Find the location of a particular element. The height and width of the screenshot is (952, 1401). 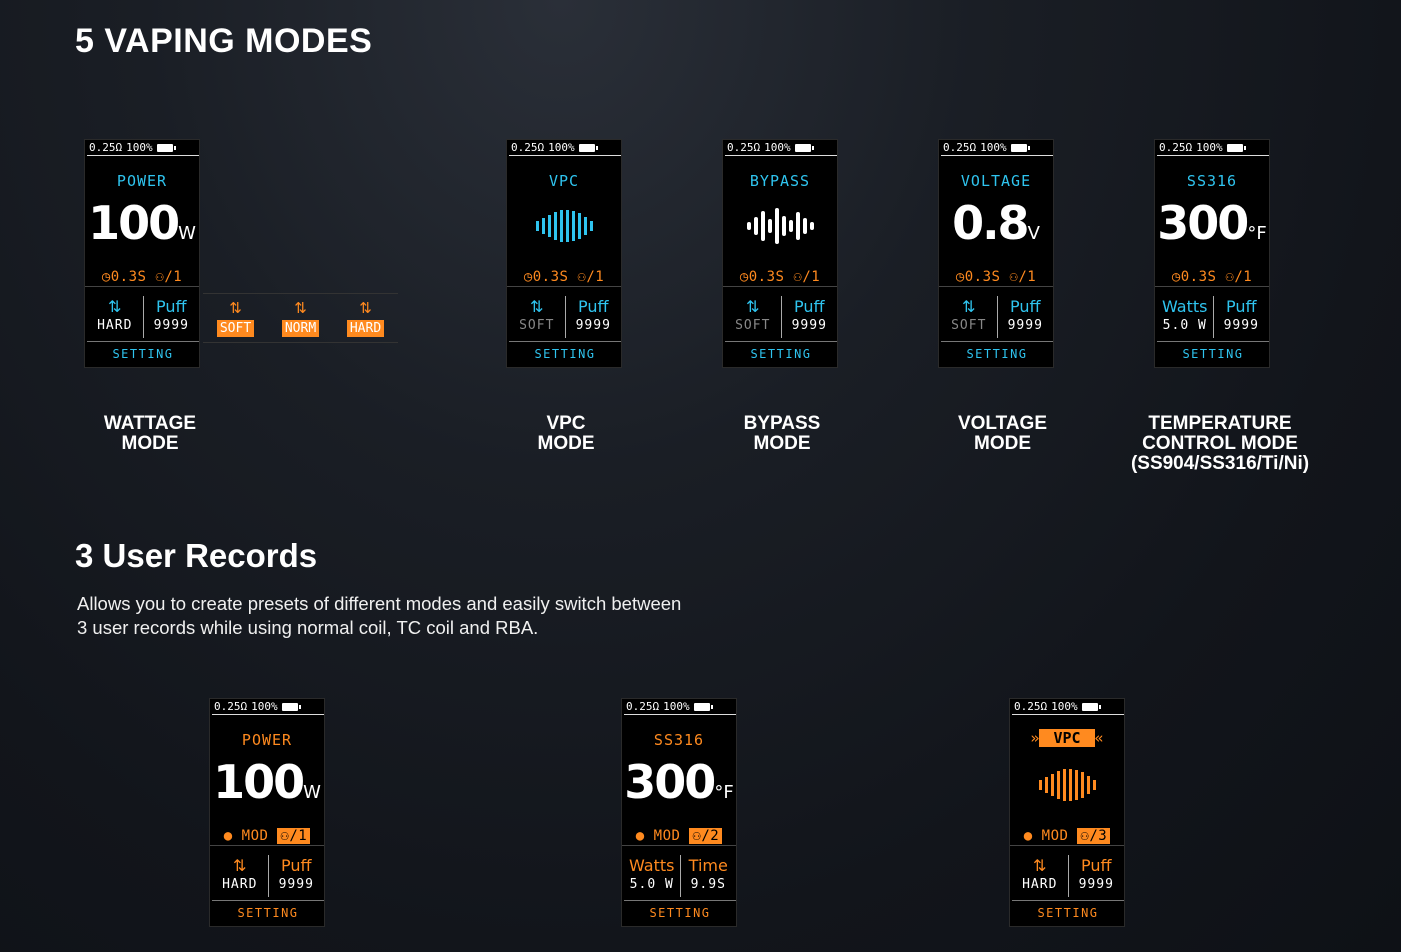

mode-name: POWER is located at coordinates (267, 740).